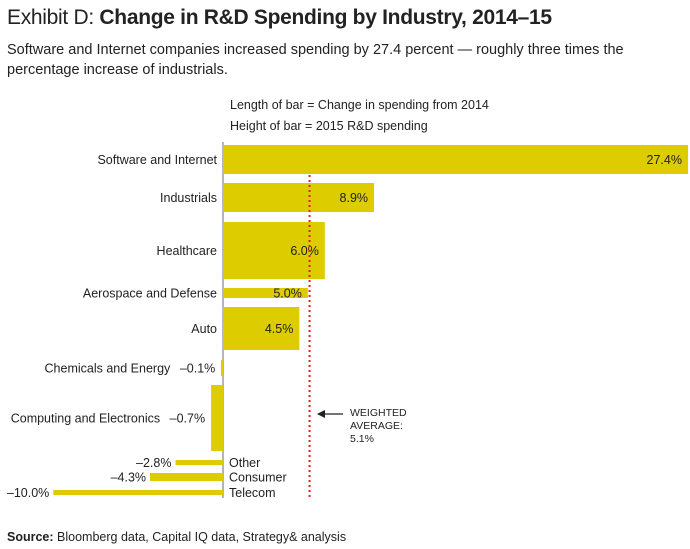 This screenshot has width=690, height=549. What do you see at coordinates (287, 294) in the screenshot?
I see `data-label: 5.0%` at bounding box center [287, 294].